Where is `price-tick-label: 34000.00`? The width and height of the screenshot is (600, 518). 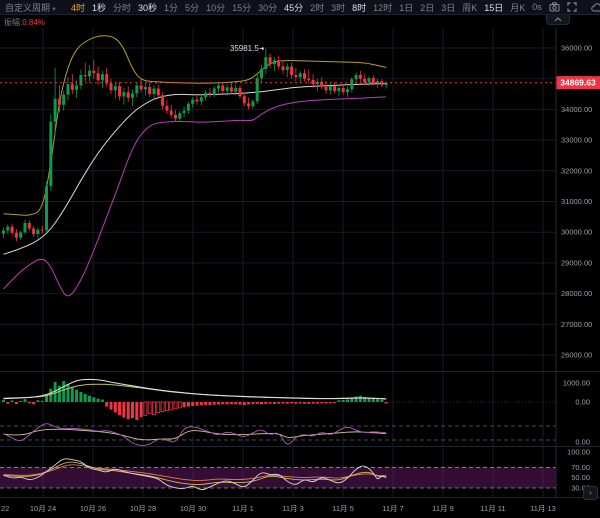
price-tick-label: 34000.00 is located at coordinates (576, 109).